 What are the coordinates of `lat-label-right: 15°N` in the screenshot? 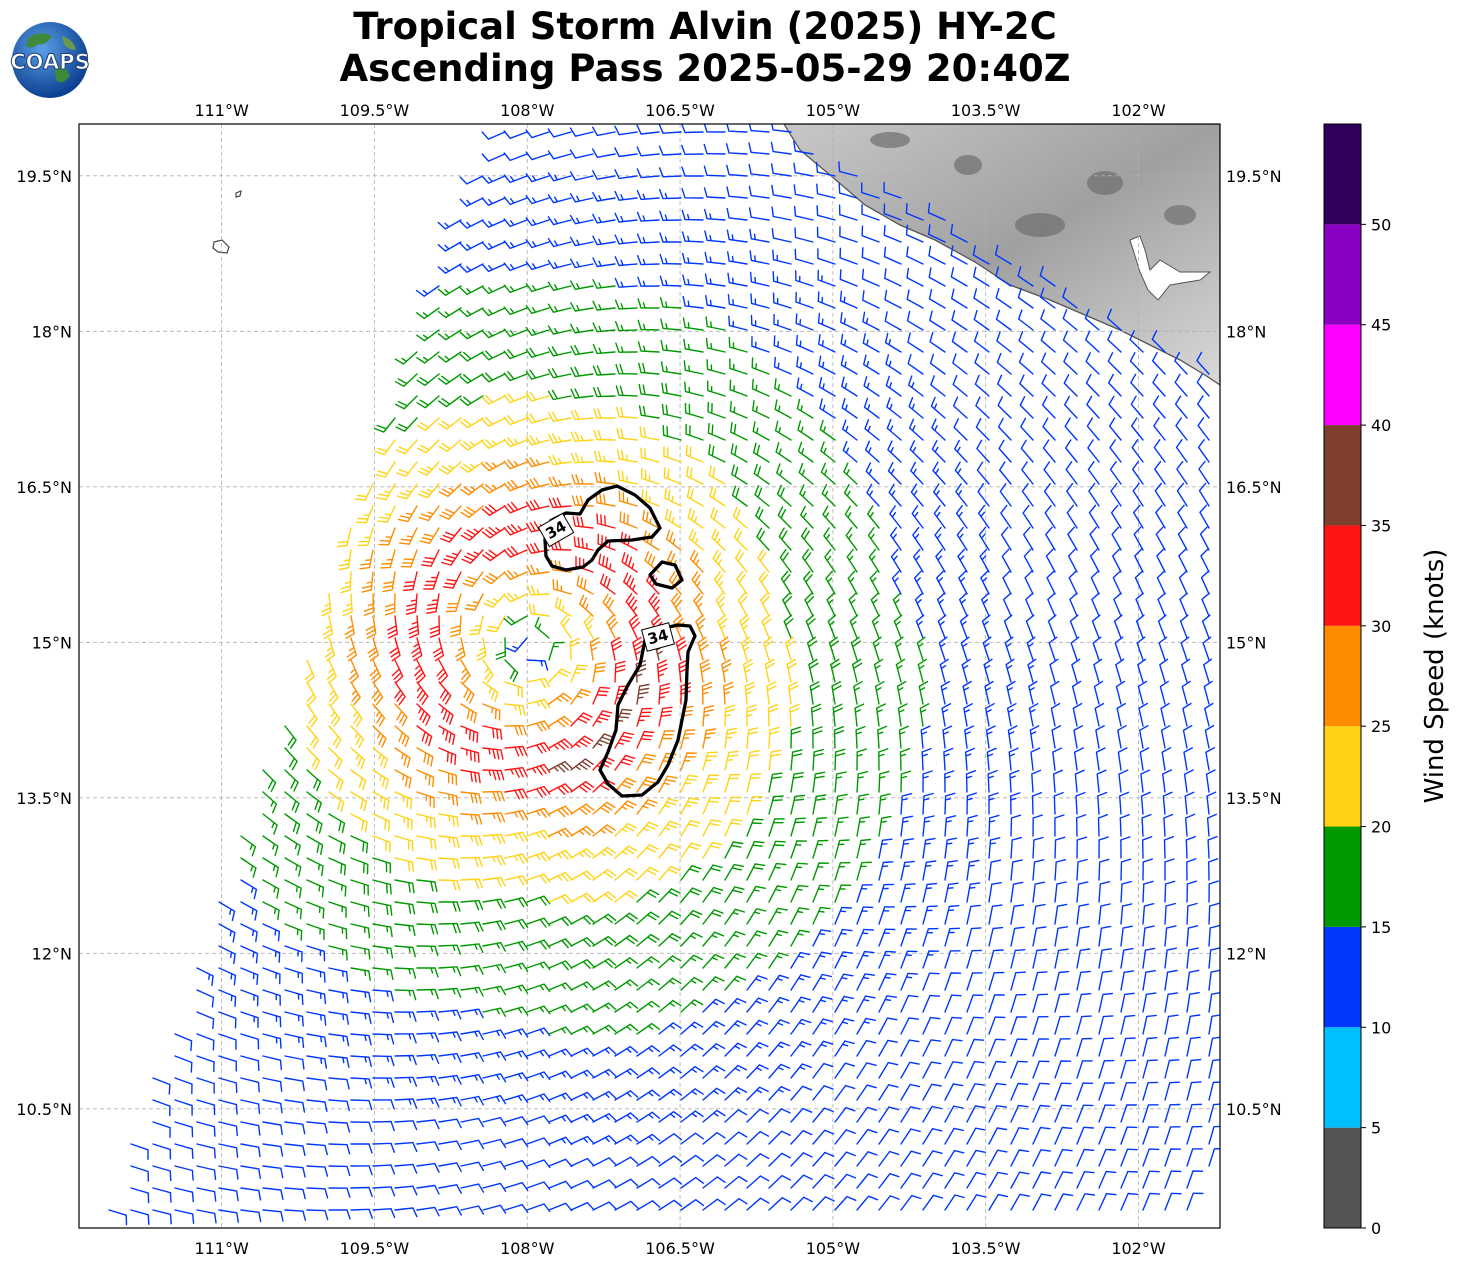 It's located at (1246, 642).